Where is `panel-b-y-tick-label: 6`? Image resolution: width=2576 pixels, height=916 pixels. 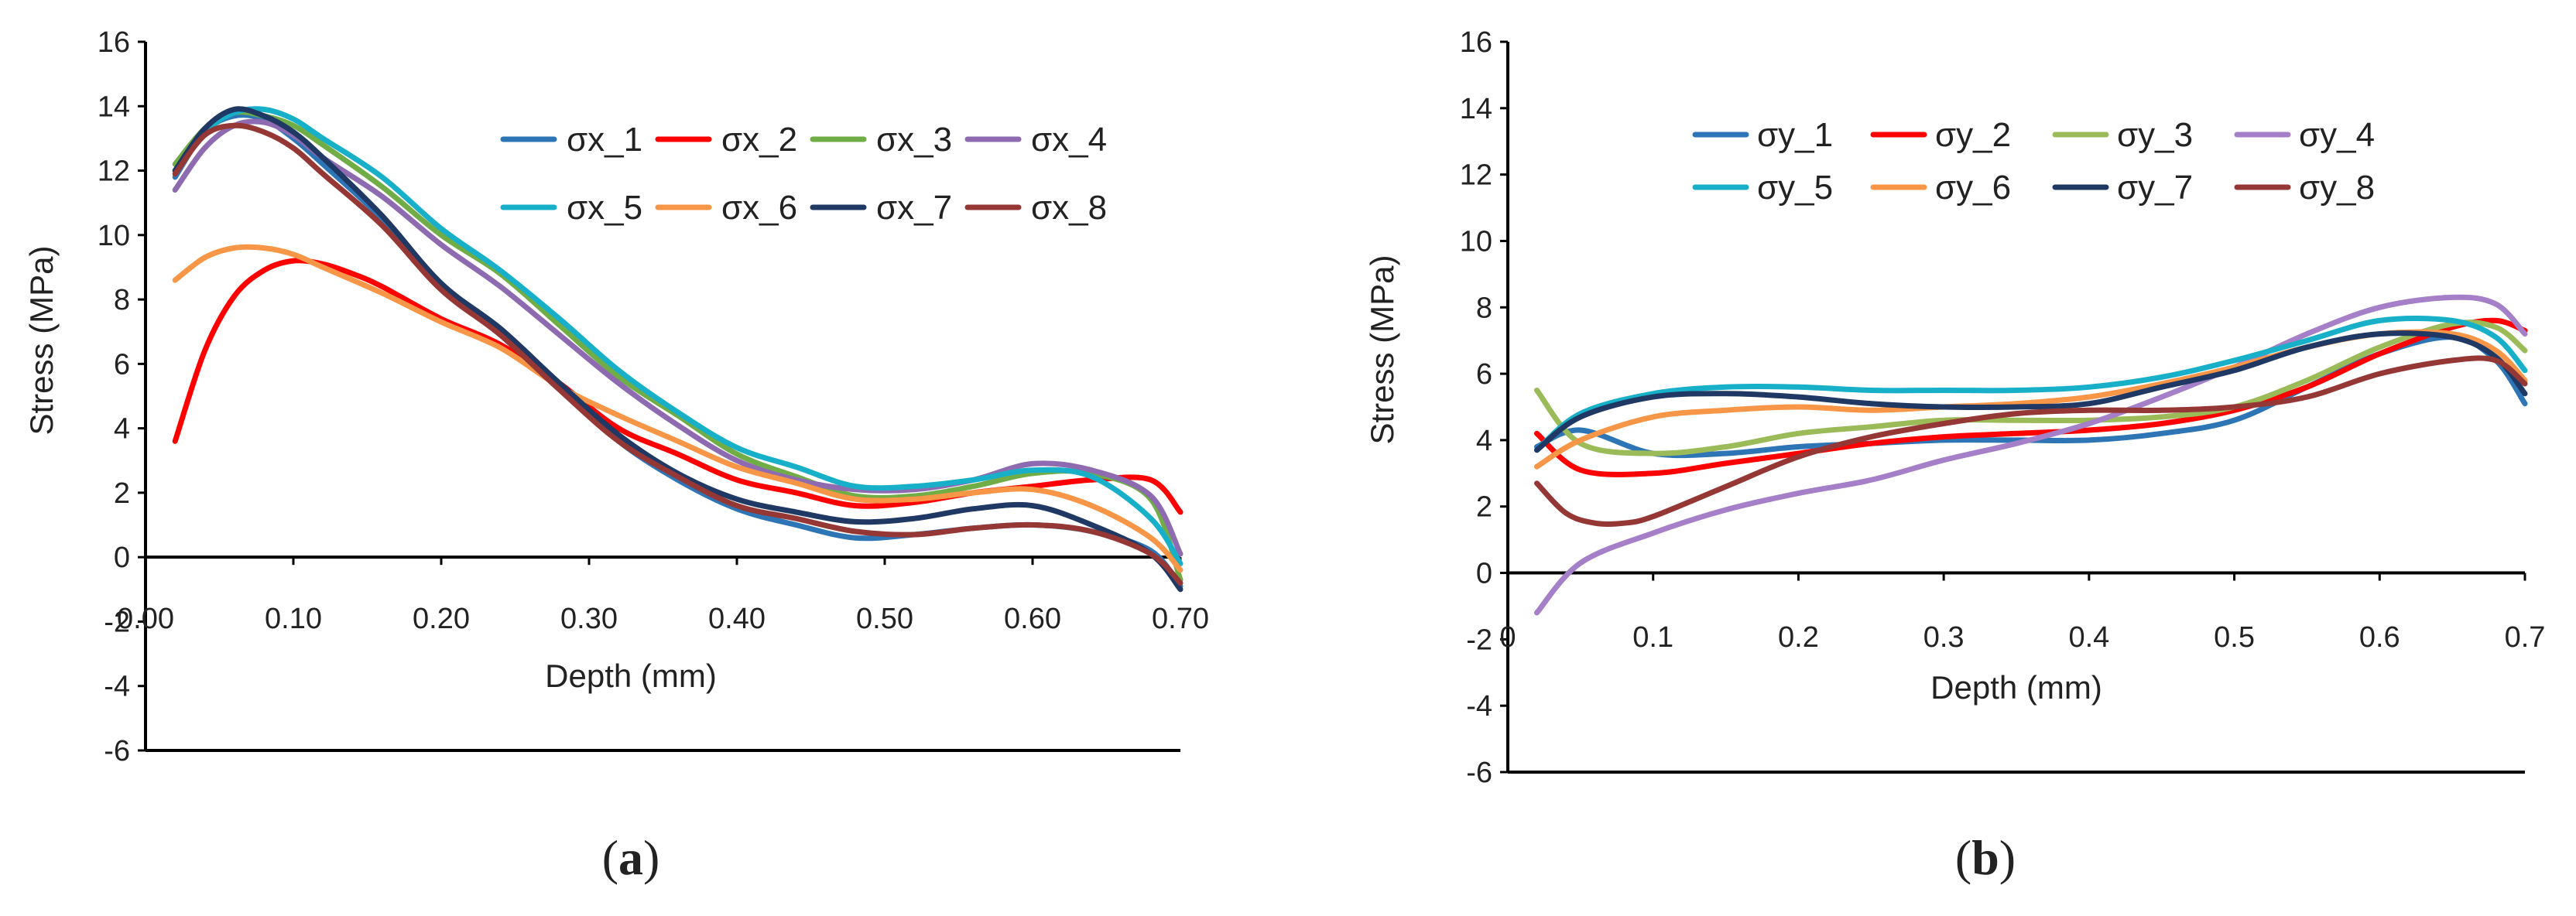 panel-b-y-tick-label: 6 is located at coordinates (1484, 374).